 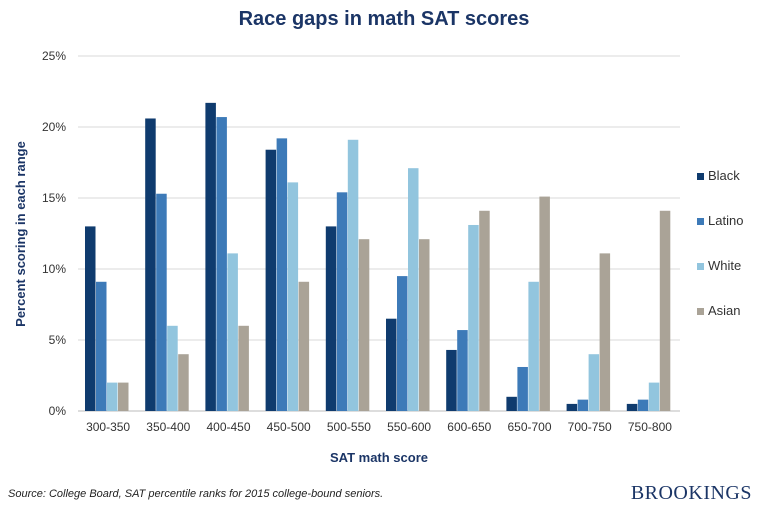 What do you see at coordinates (289, 427) in the screenshot?
I see `x-tick-label: 450-500` at bounding box center [289, 427].